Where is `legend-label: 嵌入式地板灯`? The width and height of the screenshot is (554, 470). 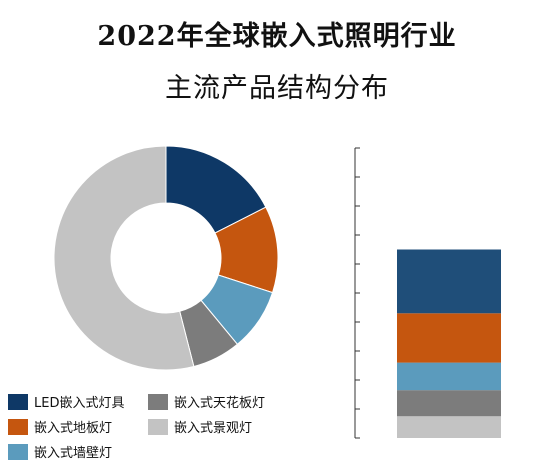
legend-label: 嵌入式地板灯 is located at coordinates (73, 428).